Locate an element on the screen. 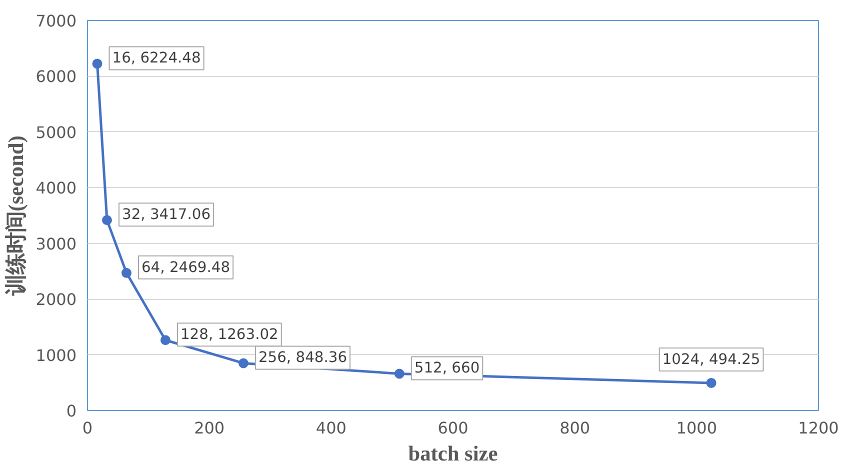  x-axis-title: batch size is located at coordinates (453, 454).